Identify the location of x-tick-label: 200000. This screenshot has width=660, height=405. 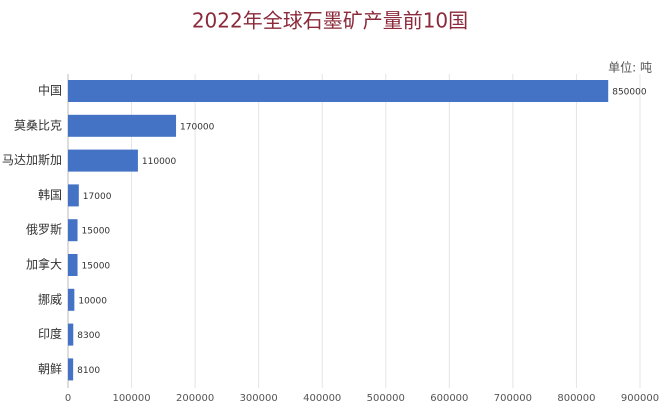
(195, 398).